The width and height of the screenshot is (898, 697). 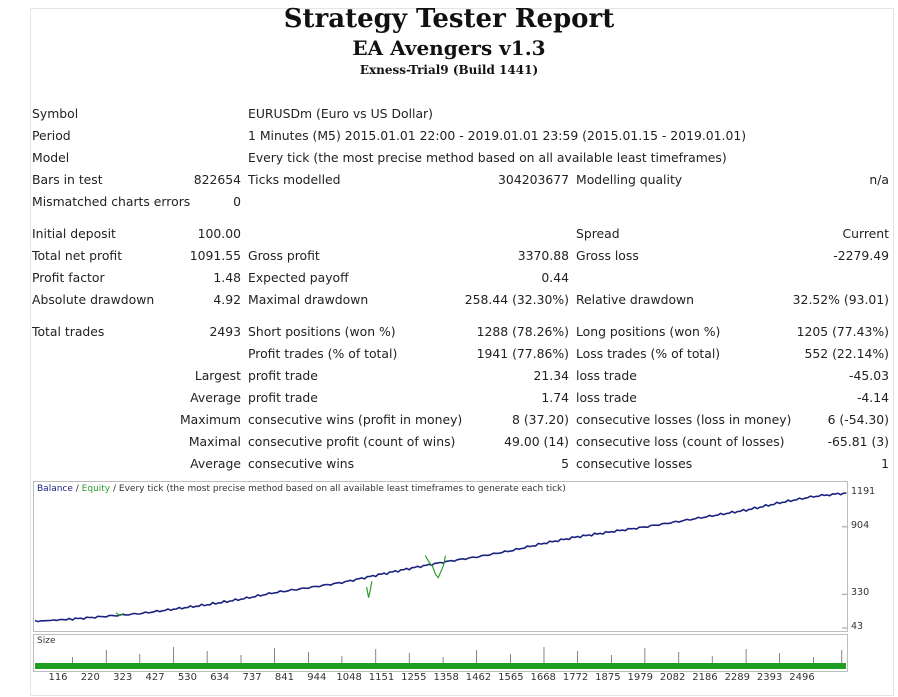 What do you see at coordinates (802, 677) in the screenshot?
I see `x-tick-label: 2496` at bounding box center [802, 677].